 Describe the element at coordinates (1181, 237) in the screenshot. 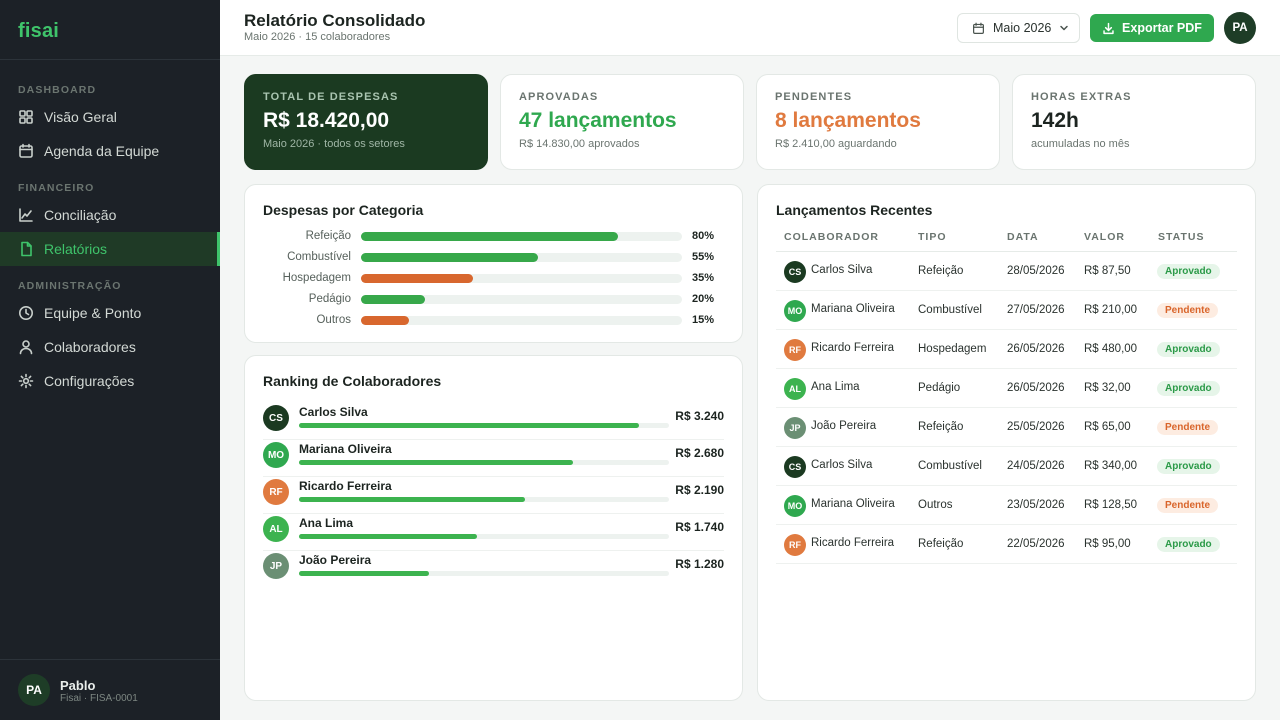

I see `column-header-status: STATUS` at that location.